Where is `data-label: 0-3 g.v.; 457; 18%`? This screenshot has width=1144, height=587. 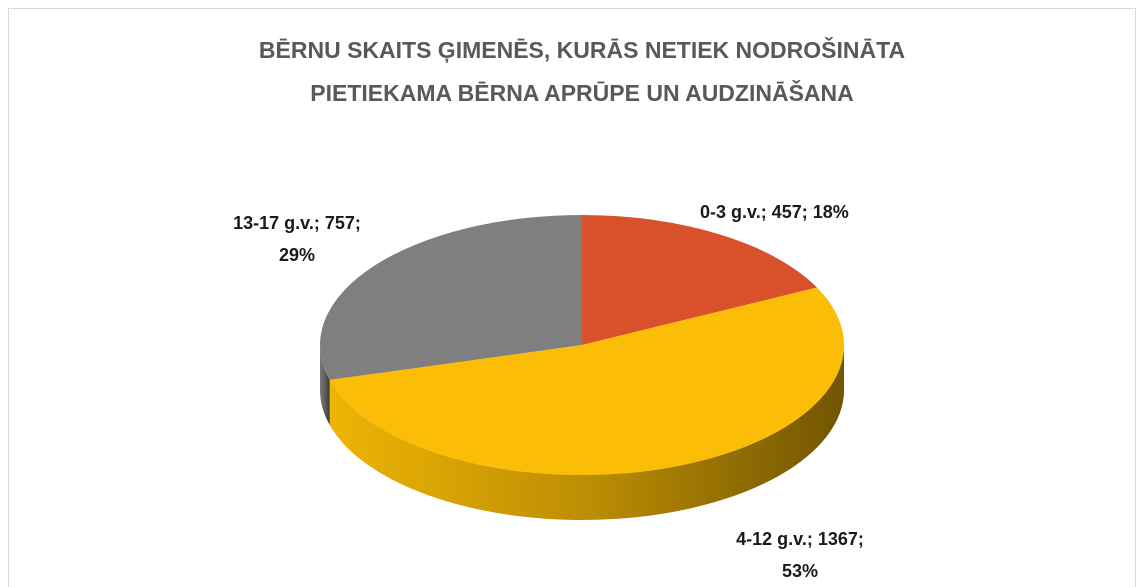 data-label: 0-3 g.v.; 457; 18% is located at coordinates (774, 212).